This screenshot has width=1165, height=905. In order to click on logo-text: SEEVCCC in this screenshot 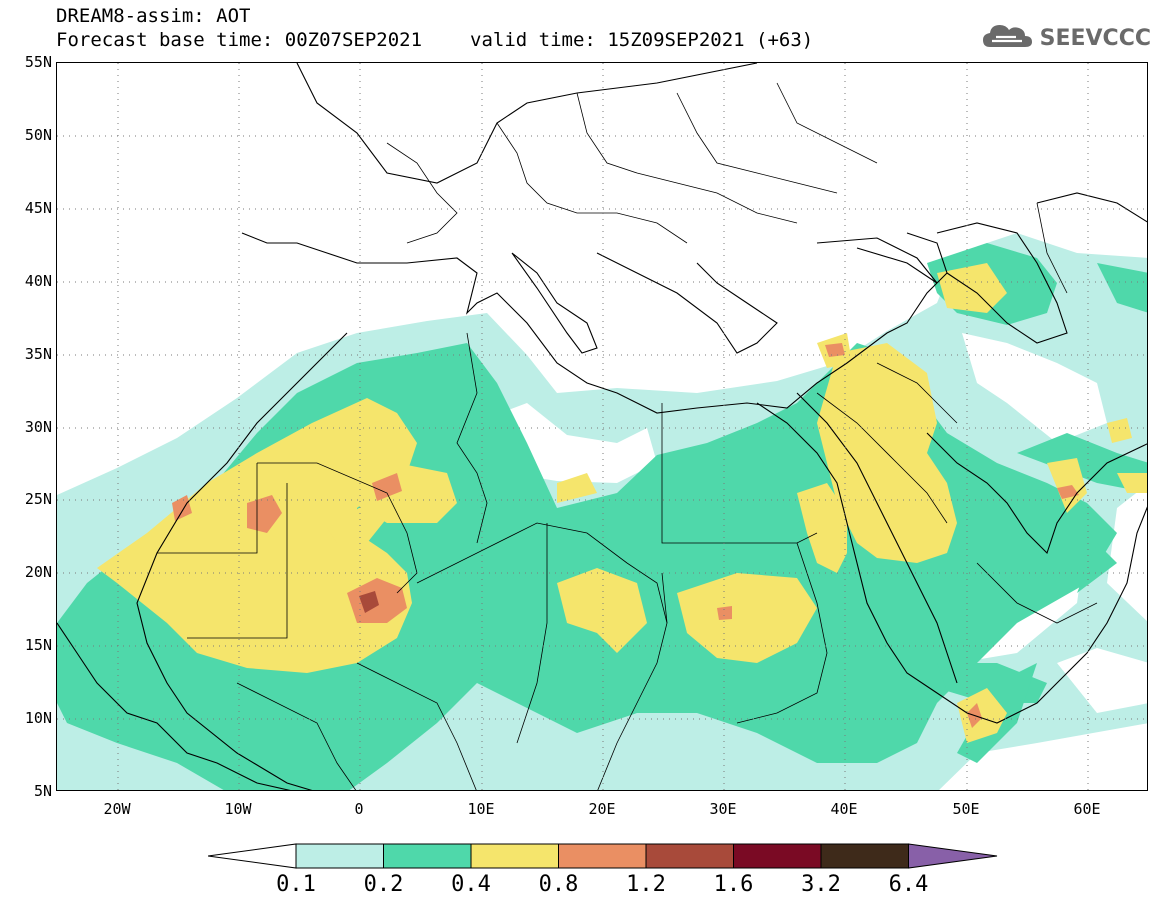, I will do `click(1095, 38)`.